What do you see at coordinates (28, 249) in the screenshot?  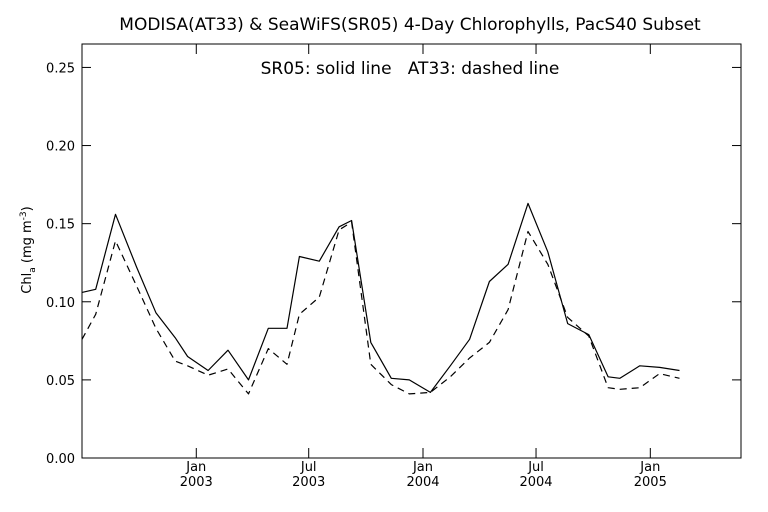 I see `y-axis-label: Chla (mg m-3)` at bounding box center [28, 249].